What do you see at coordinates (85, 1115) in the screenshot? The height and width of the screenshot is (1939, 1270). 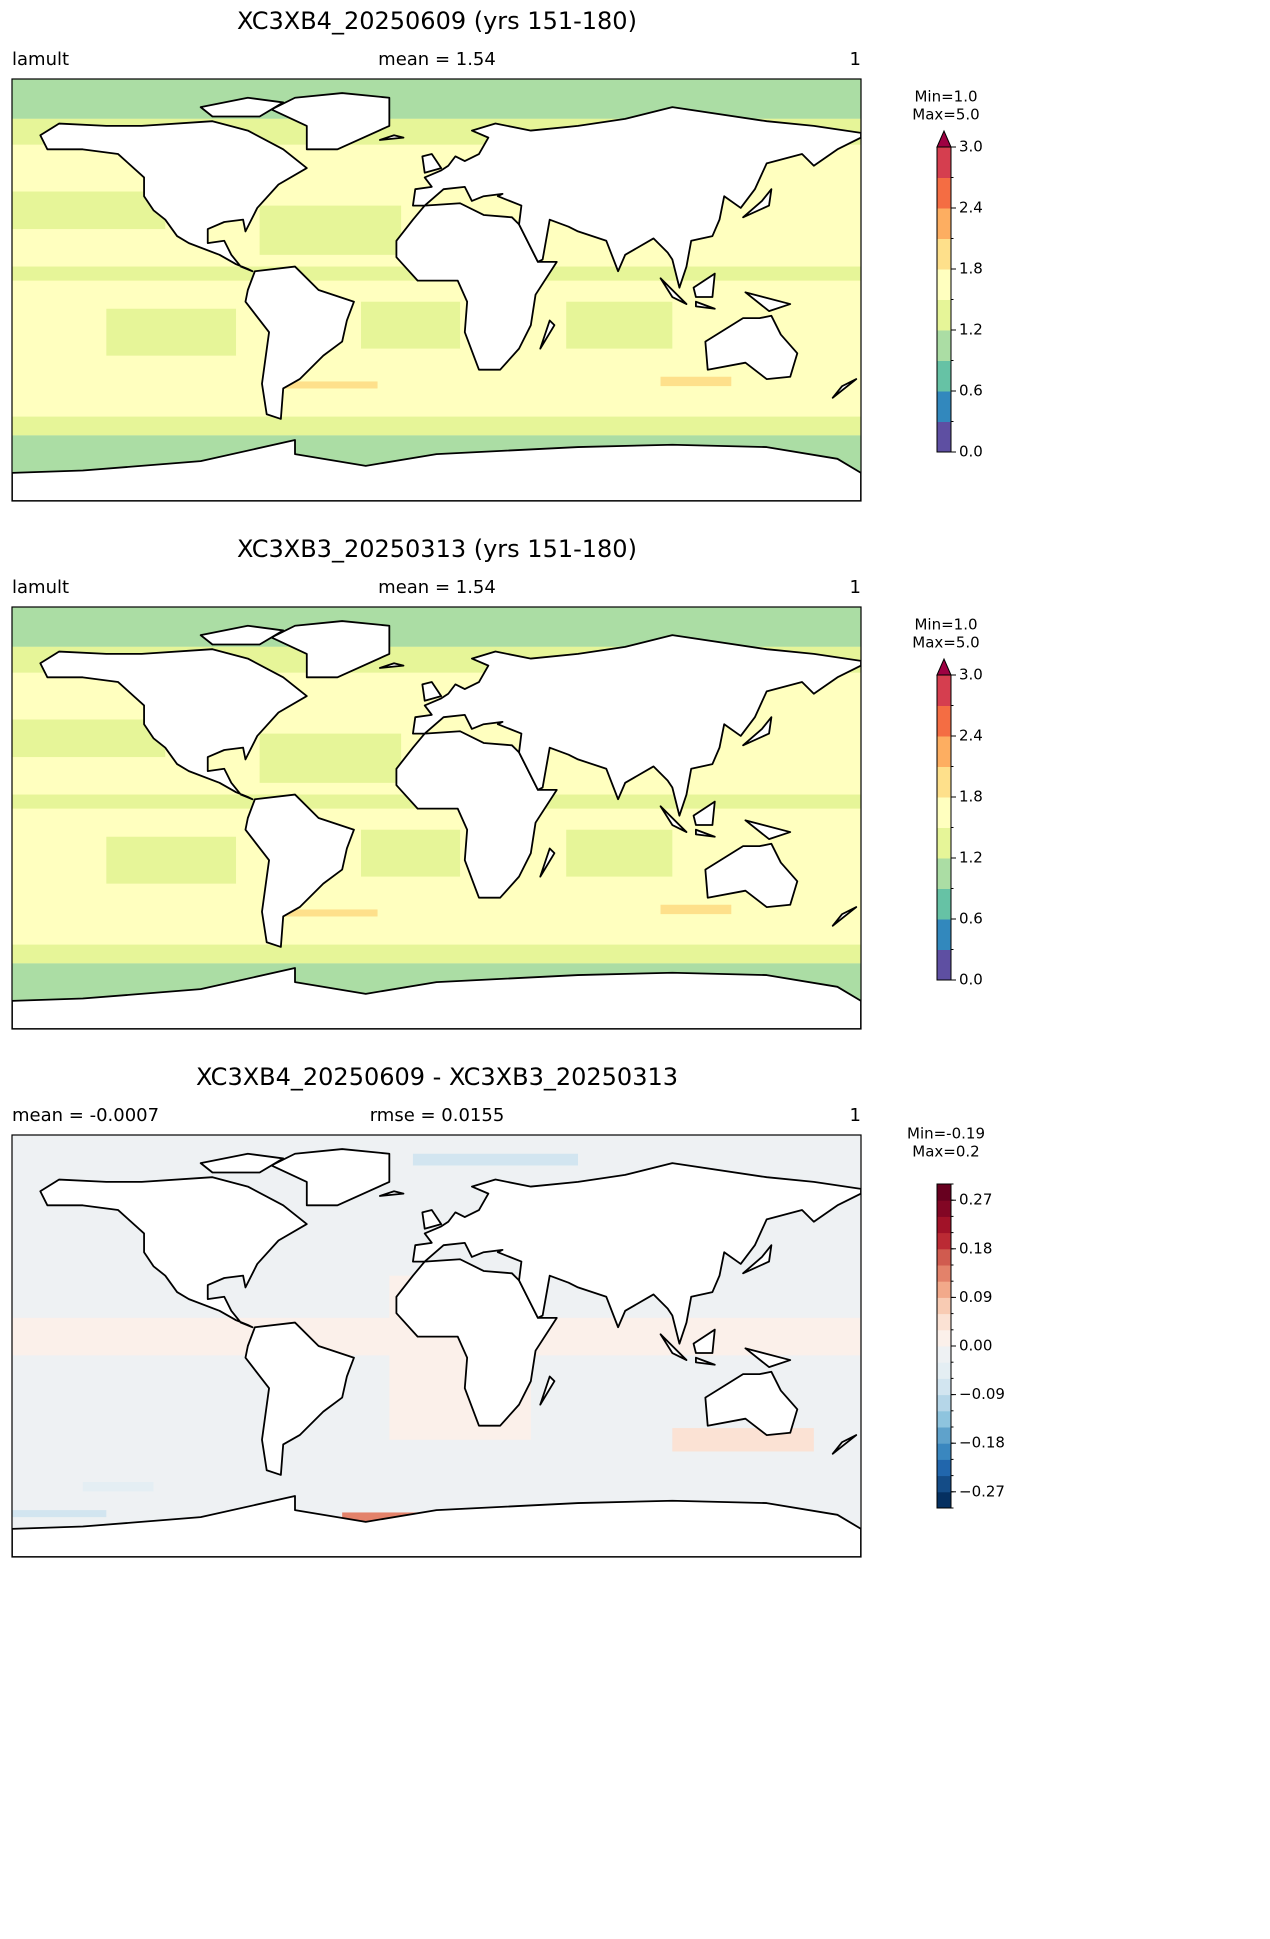 I see `left-label: mean = -0.0007` at bounding box center [85, 1115].